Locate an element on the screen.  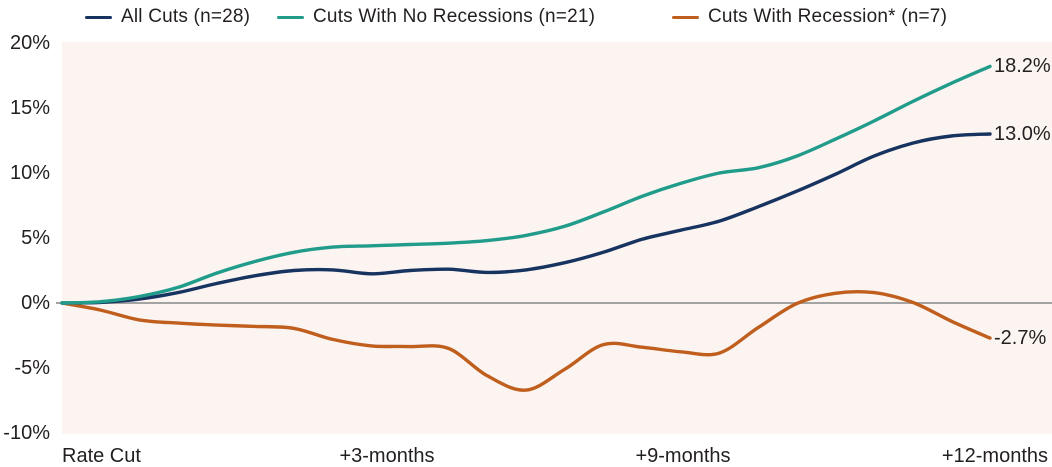
x-tick-label-3-months: +3-months is located at coordinates (387, 456).